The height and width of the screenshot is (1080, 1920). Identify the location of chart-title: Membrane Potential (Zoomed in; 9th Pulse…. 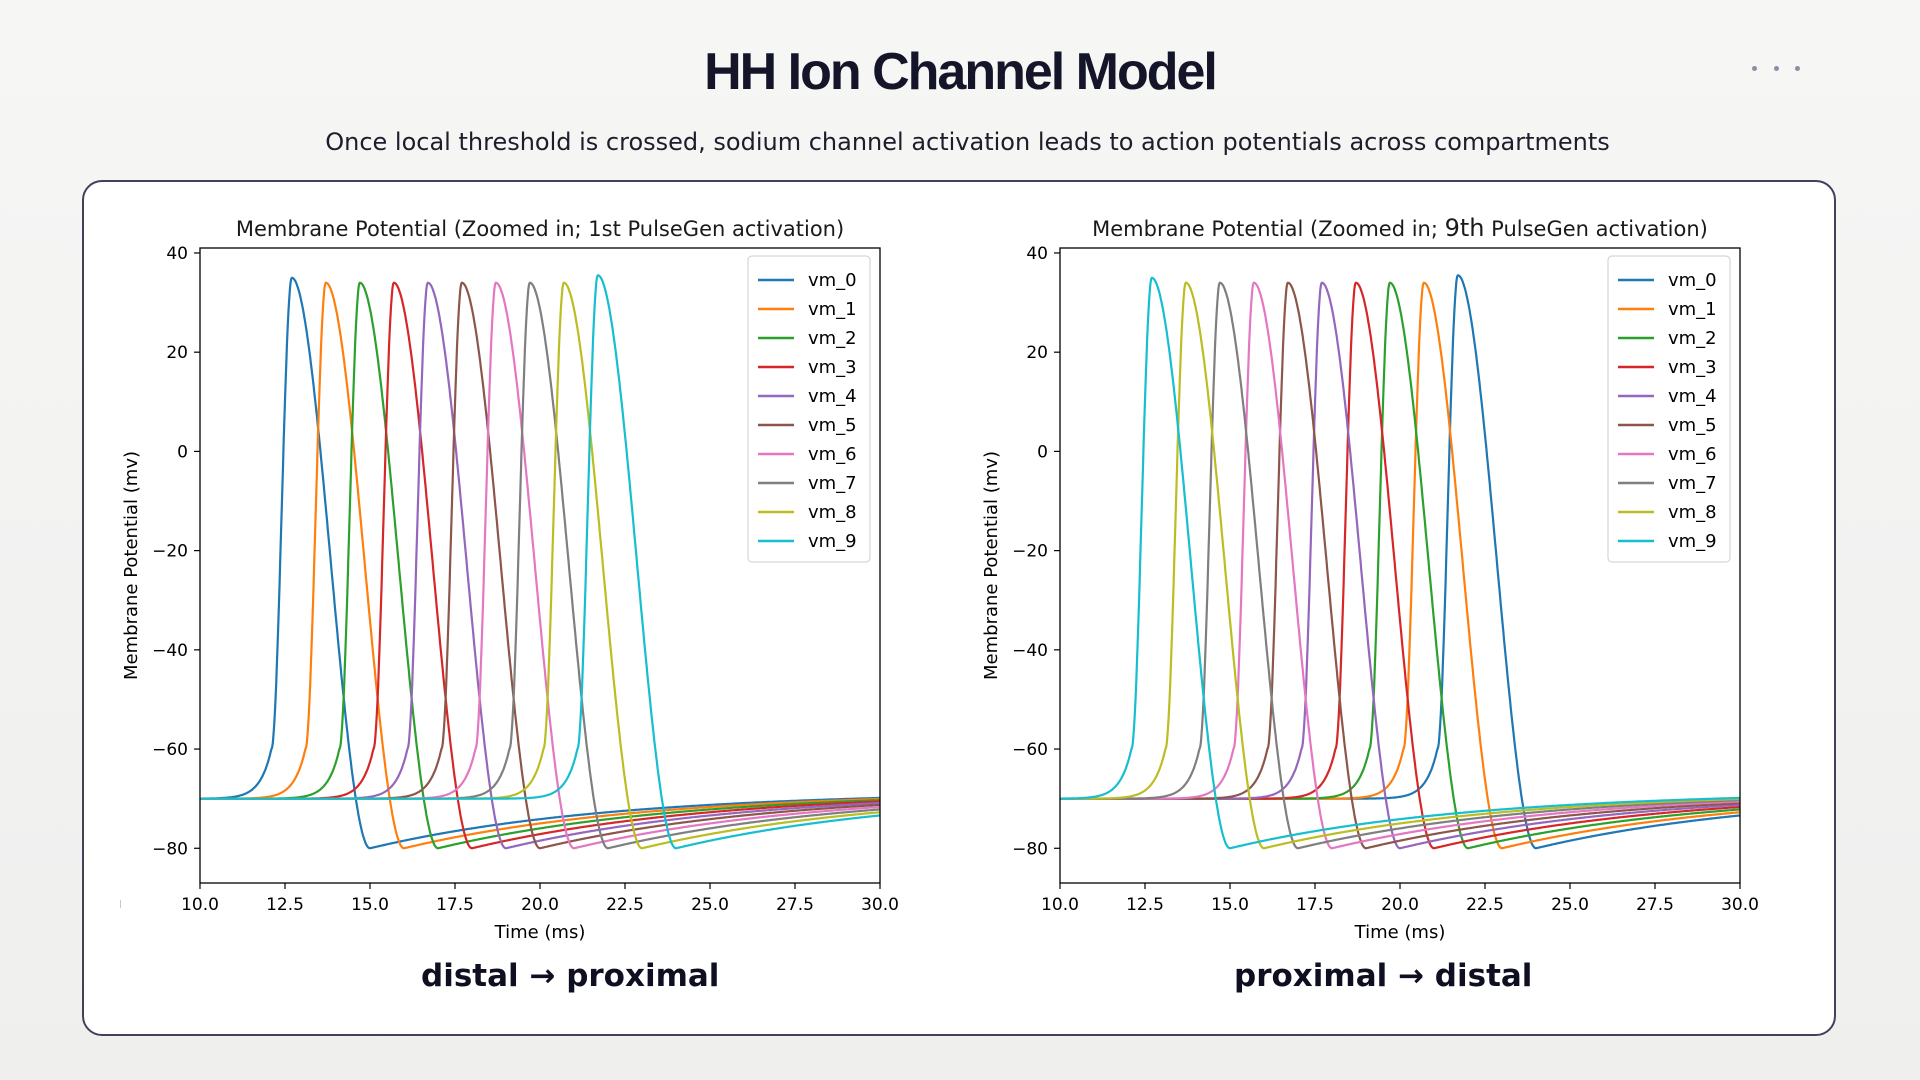
(1400, 228).